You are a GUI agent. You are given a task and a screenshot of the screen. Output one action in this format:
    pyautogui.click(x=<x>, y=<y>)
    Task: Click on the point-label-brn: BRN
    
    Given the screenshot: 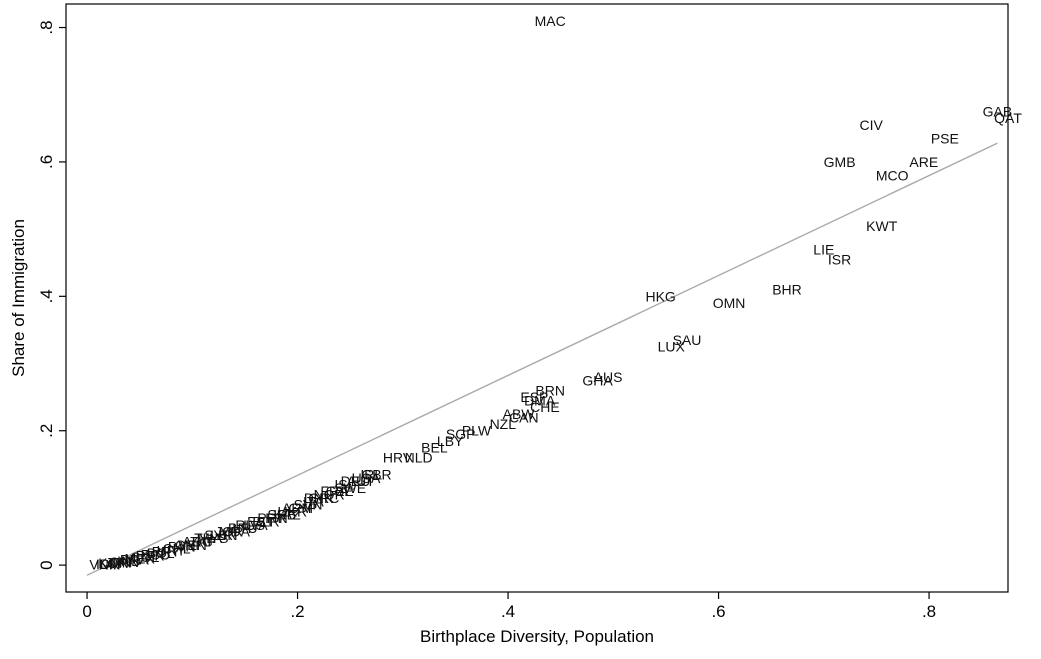 What is the action you would take?
    pyautogui.click(x=550, y=390)
    